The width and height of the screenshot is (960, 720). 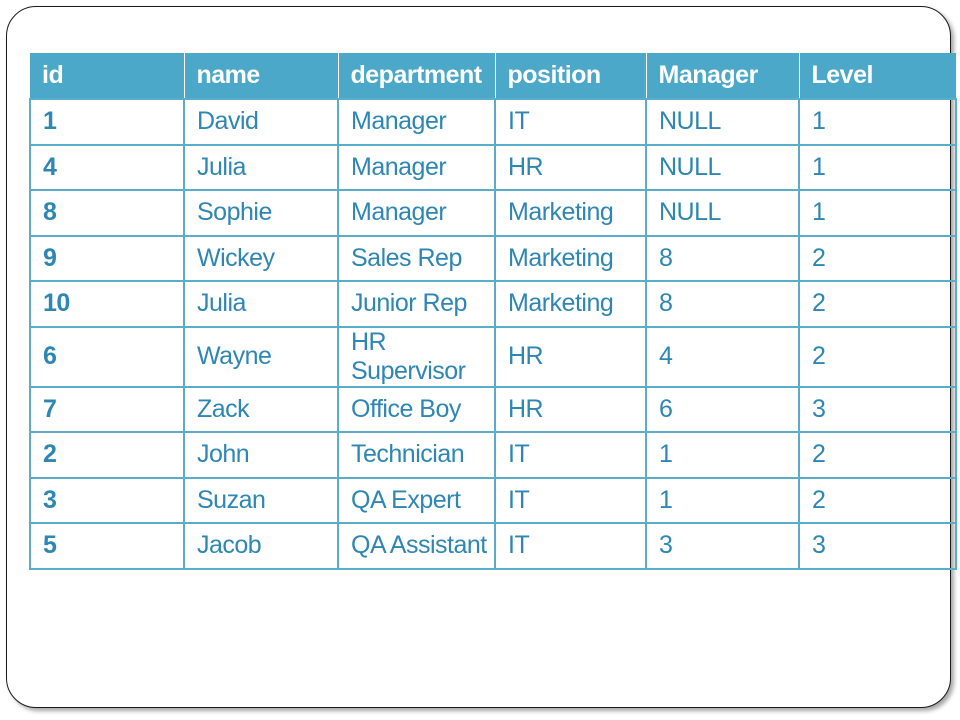 I want to click on table-row: 2 John Technician IT 1 2, so click(x=493, y=455).